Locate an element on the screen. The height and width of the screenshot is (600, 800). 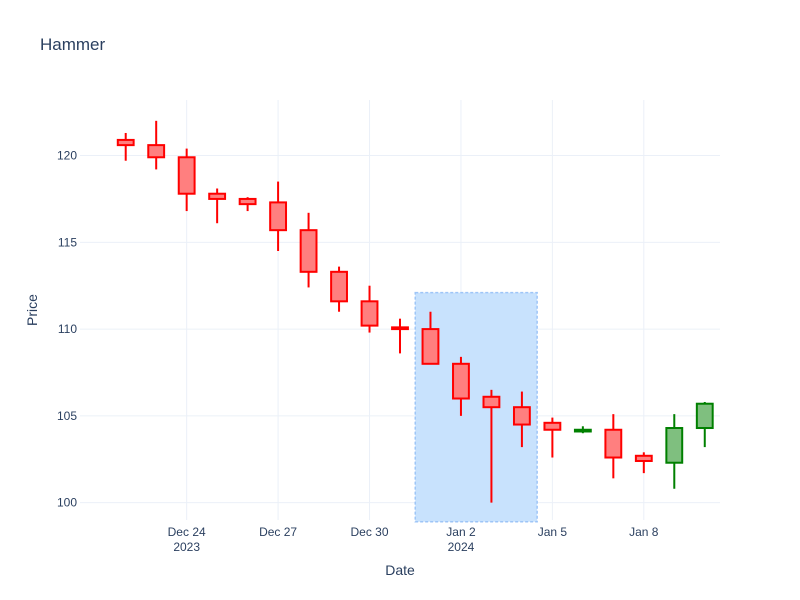
x-tick-label: Dec 24 is located at coordinates (187, 532).